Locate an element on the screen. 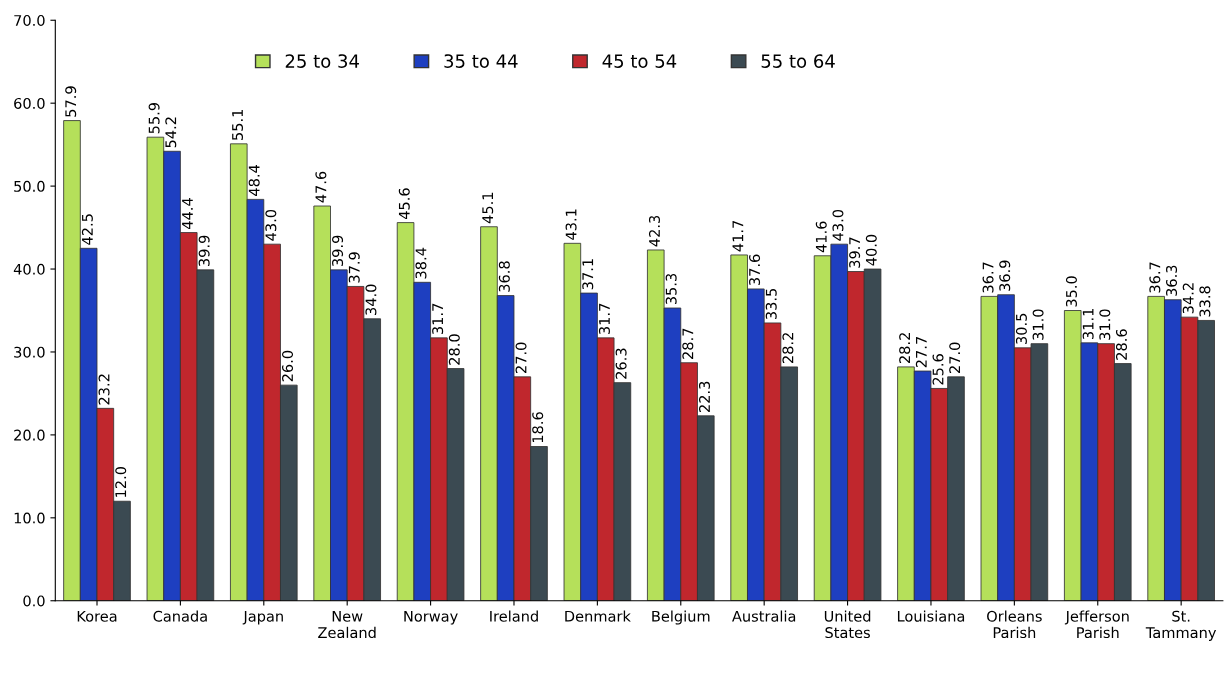  data-label: 22.3 is located at coordinates (705, 396).